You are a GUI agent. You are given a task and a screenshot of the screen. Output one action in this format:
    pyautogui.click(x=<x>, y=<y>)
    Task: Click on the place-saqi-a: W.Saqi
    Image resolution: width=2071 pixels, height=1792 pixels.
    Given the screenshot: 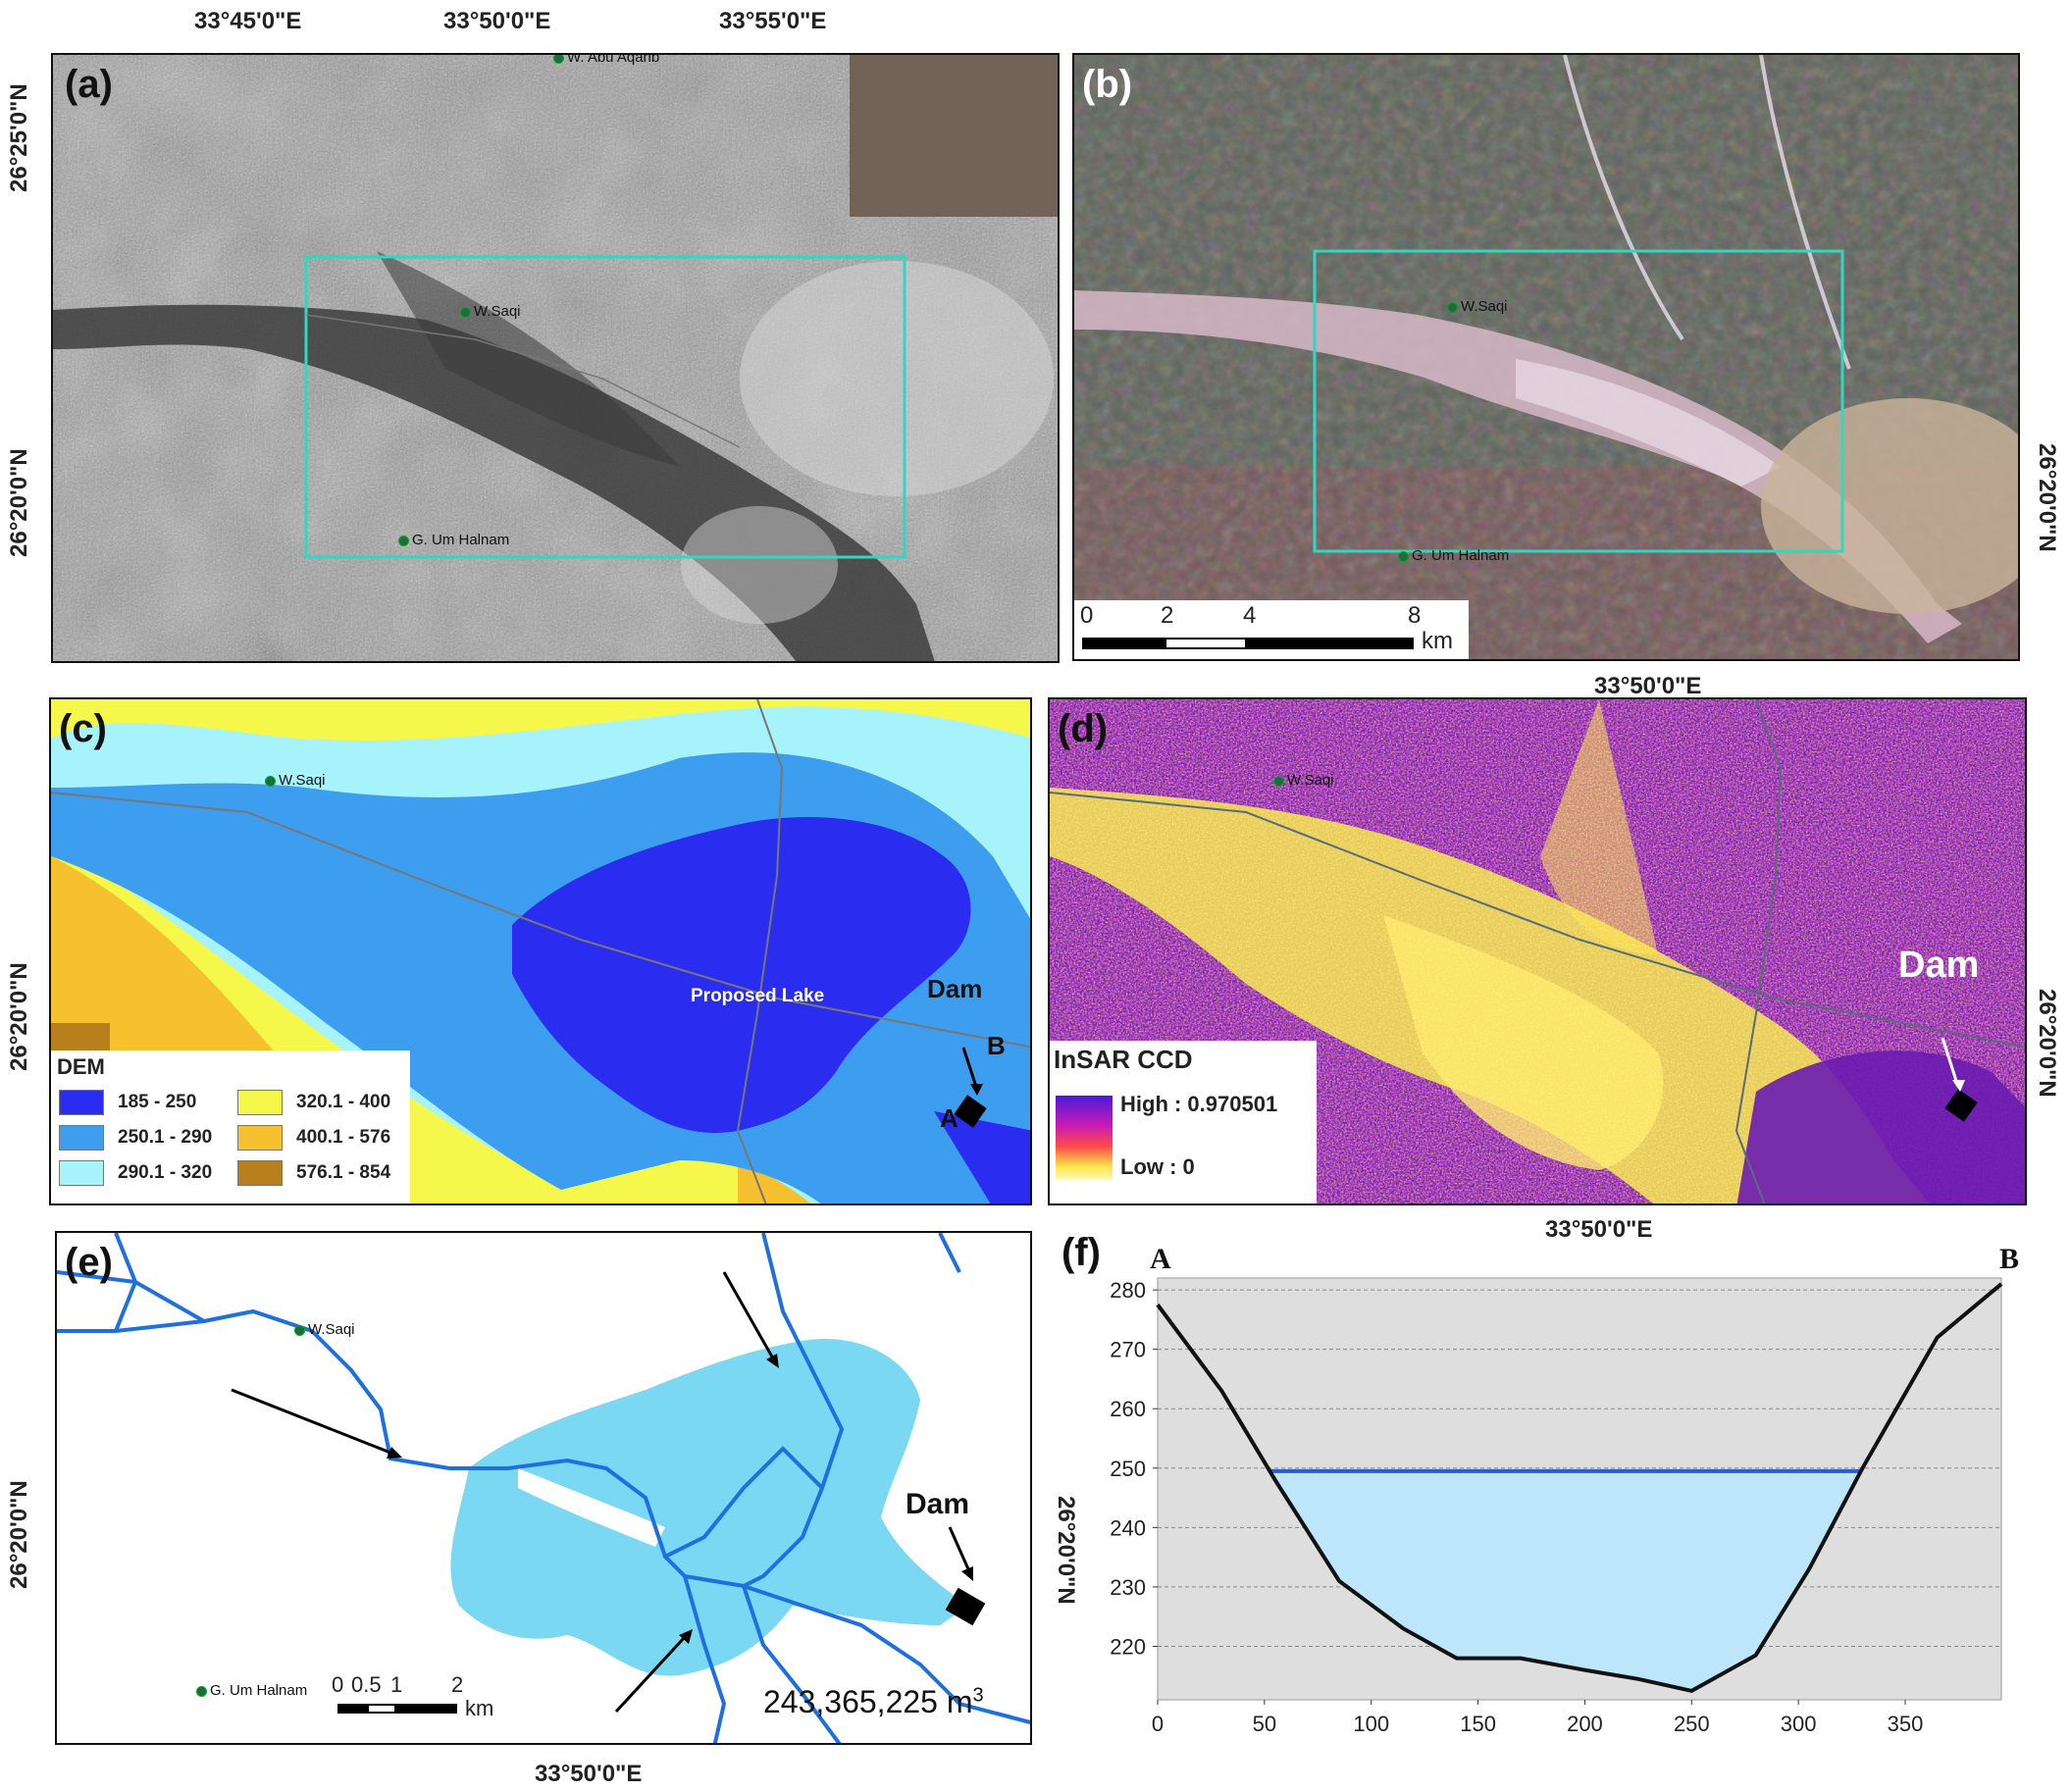 What is the action you would take?
    pyautogui.click(x=491, y=311)
    